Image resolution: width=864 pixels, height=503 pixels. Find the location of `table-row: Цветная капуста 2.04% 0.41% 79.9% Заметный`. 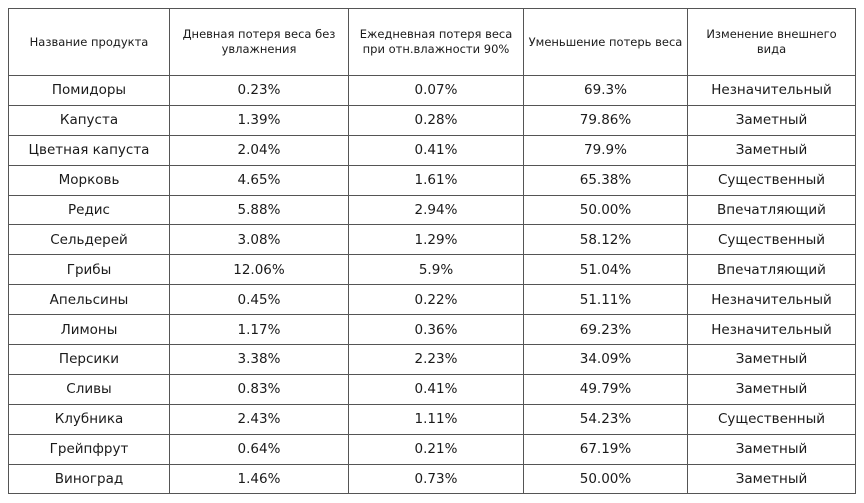

table-row: Цветная капуста 2.04% 0.41% 79.9% Заметный is located at coordinates (432, 150).